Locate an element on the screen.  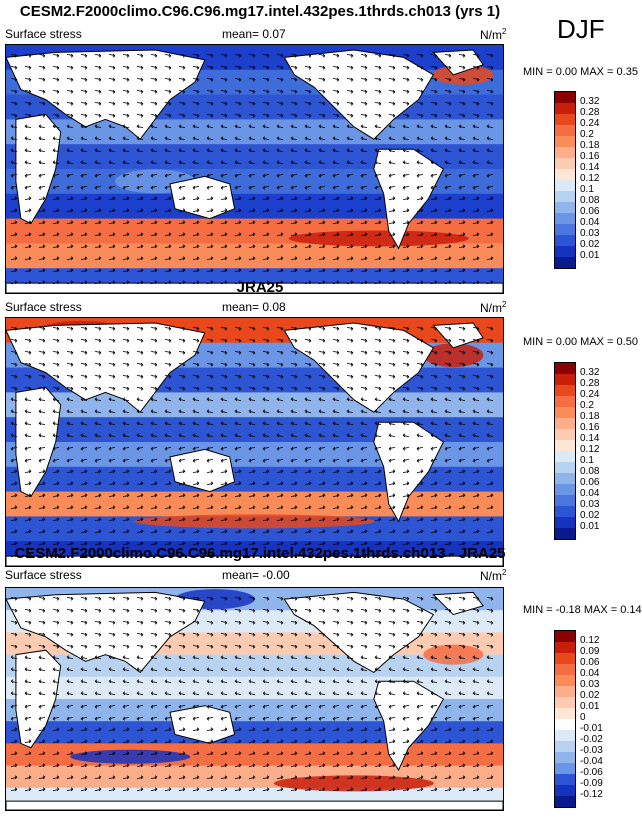
panel-2-units: N/m2 is located at coordinates (493, 307).